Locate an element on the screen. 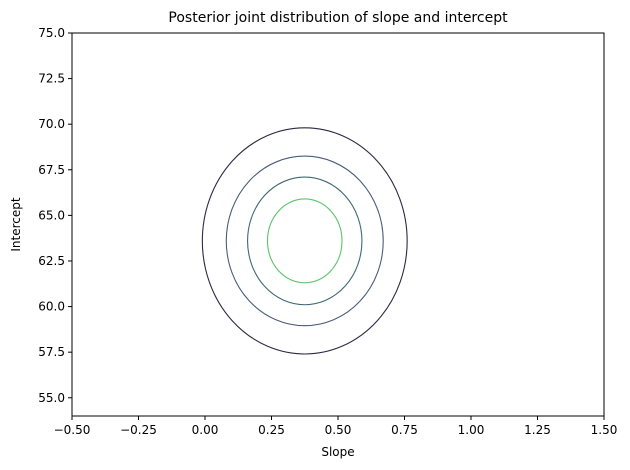 This screenshot has height=470, width=630. y-tick-label: 65.0 is located at coordinates (51, 215).